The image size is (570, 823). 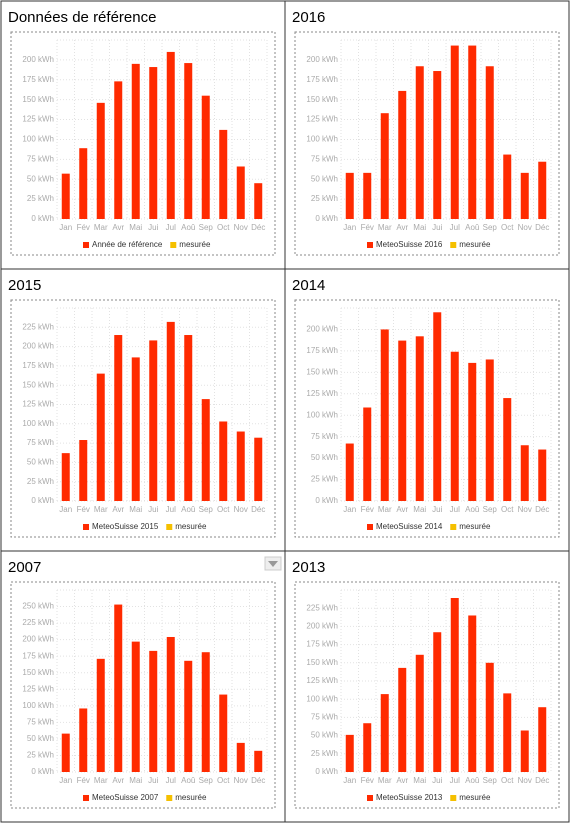 I want to click on legend-label: MeteoSuisse 2014, so click(x=409, y=526).